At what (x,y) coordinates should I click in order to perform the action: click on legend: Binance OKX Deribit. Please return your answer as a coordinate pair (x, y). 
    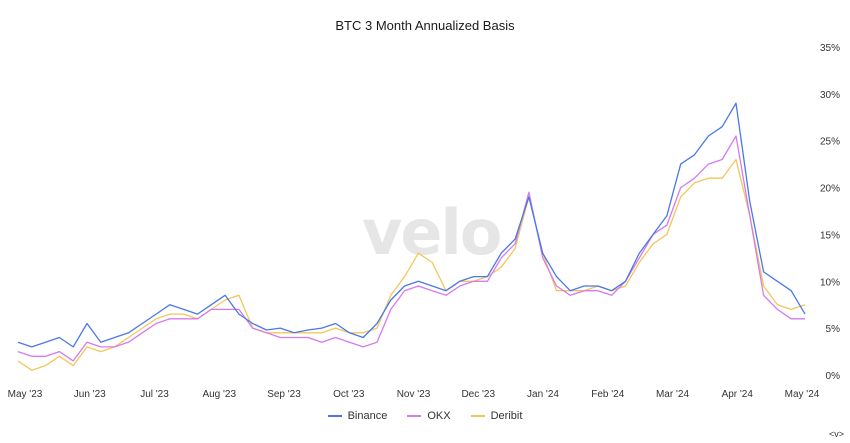
    Looking at the image, I should click on (425, 416).